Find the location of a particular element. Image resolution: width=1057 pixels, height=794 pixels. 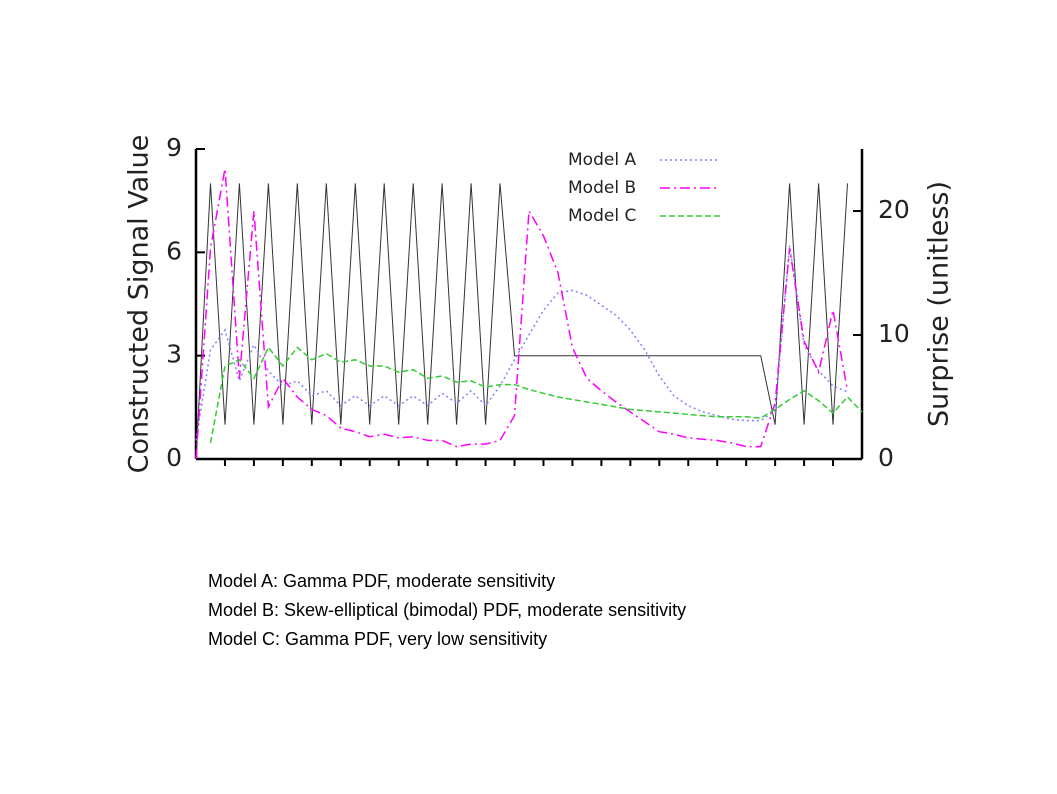

legend-label: Model A is located at coordinates (602, 160).